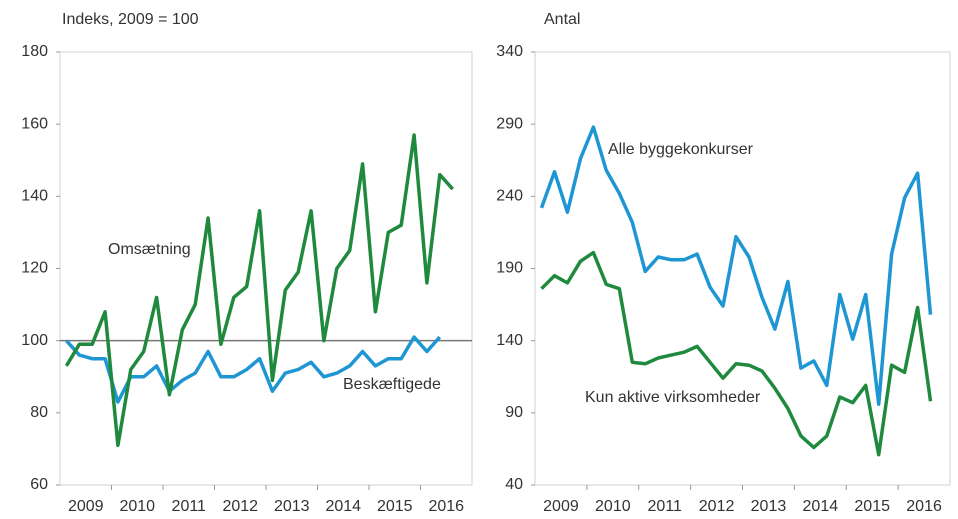  What do you see at coordinates (673, 397) in the screenshot?
I see `series-label: Kun aktive virksomheder` at bounding box center [673, 397].